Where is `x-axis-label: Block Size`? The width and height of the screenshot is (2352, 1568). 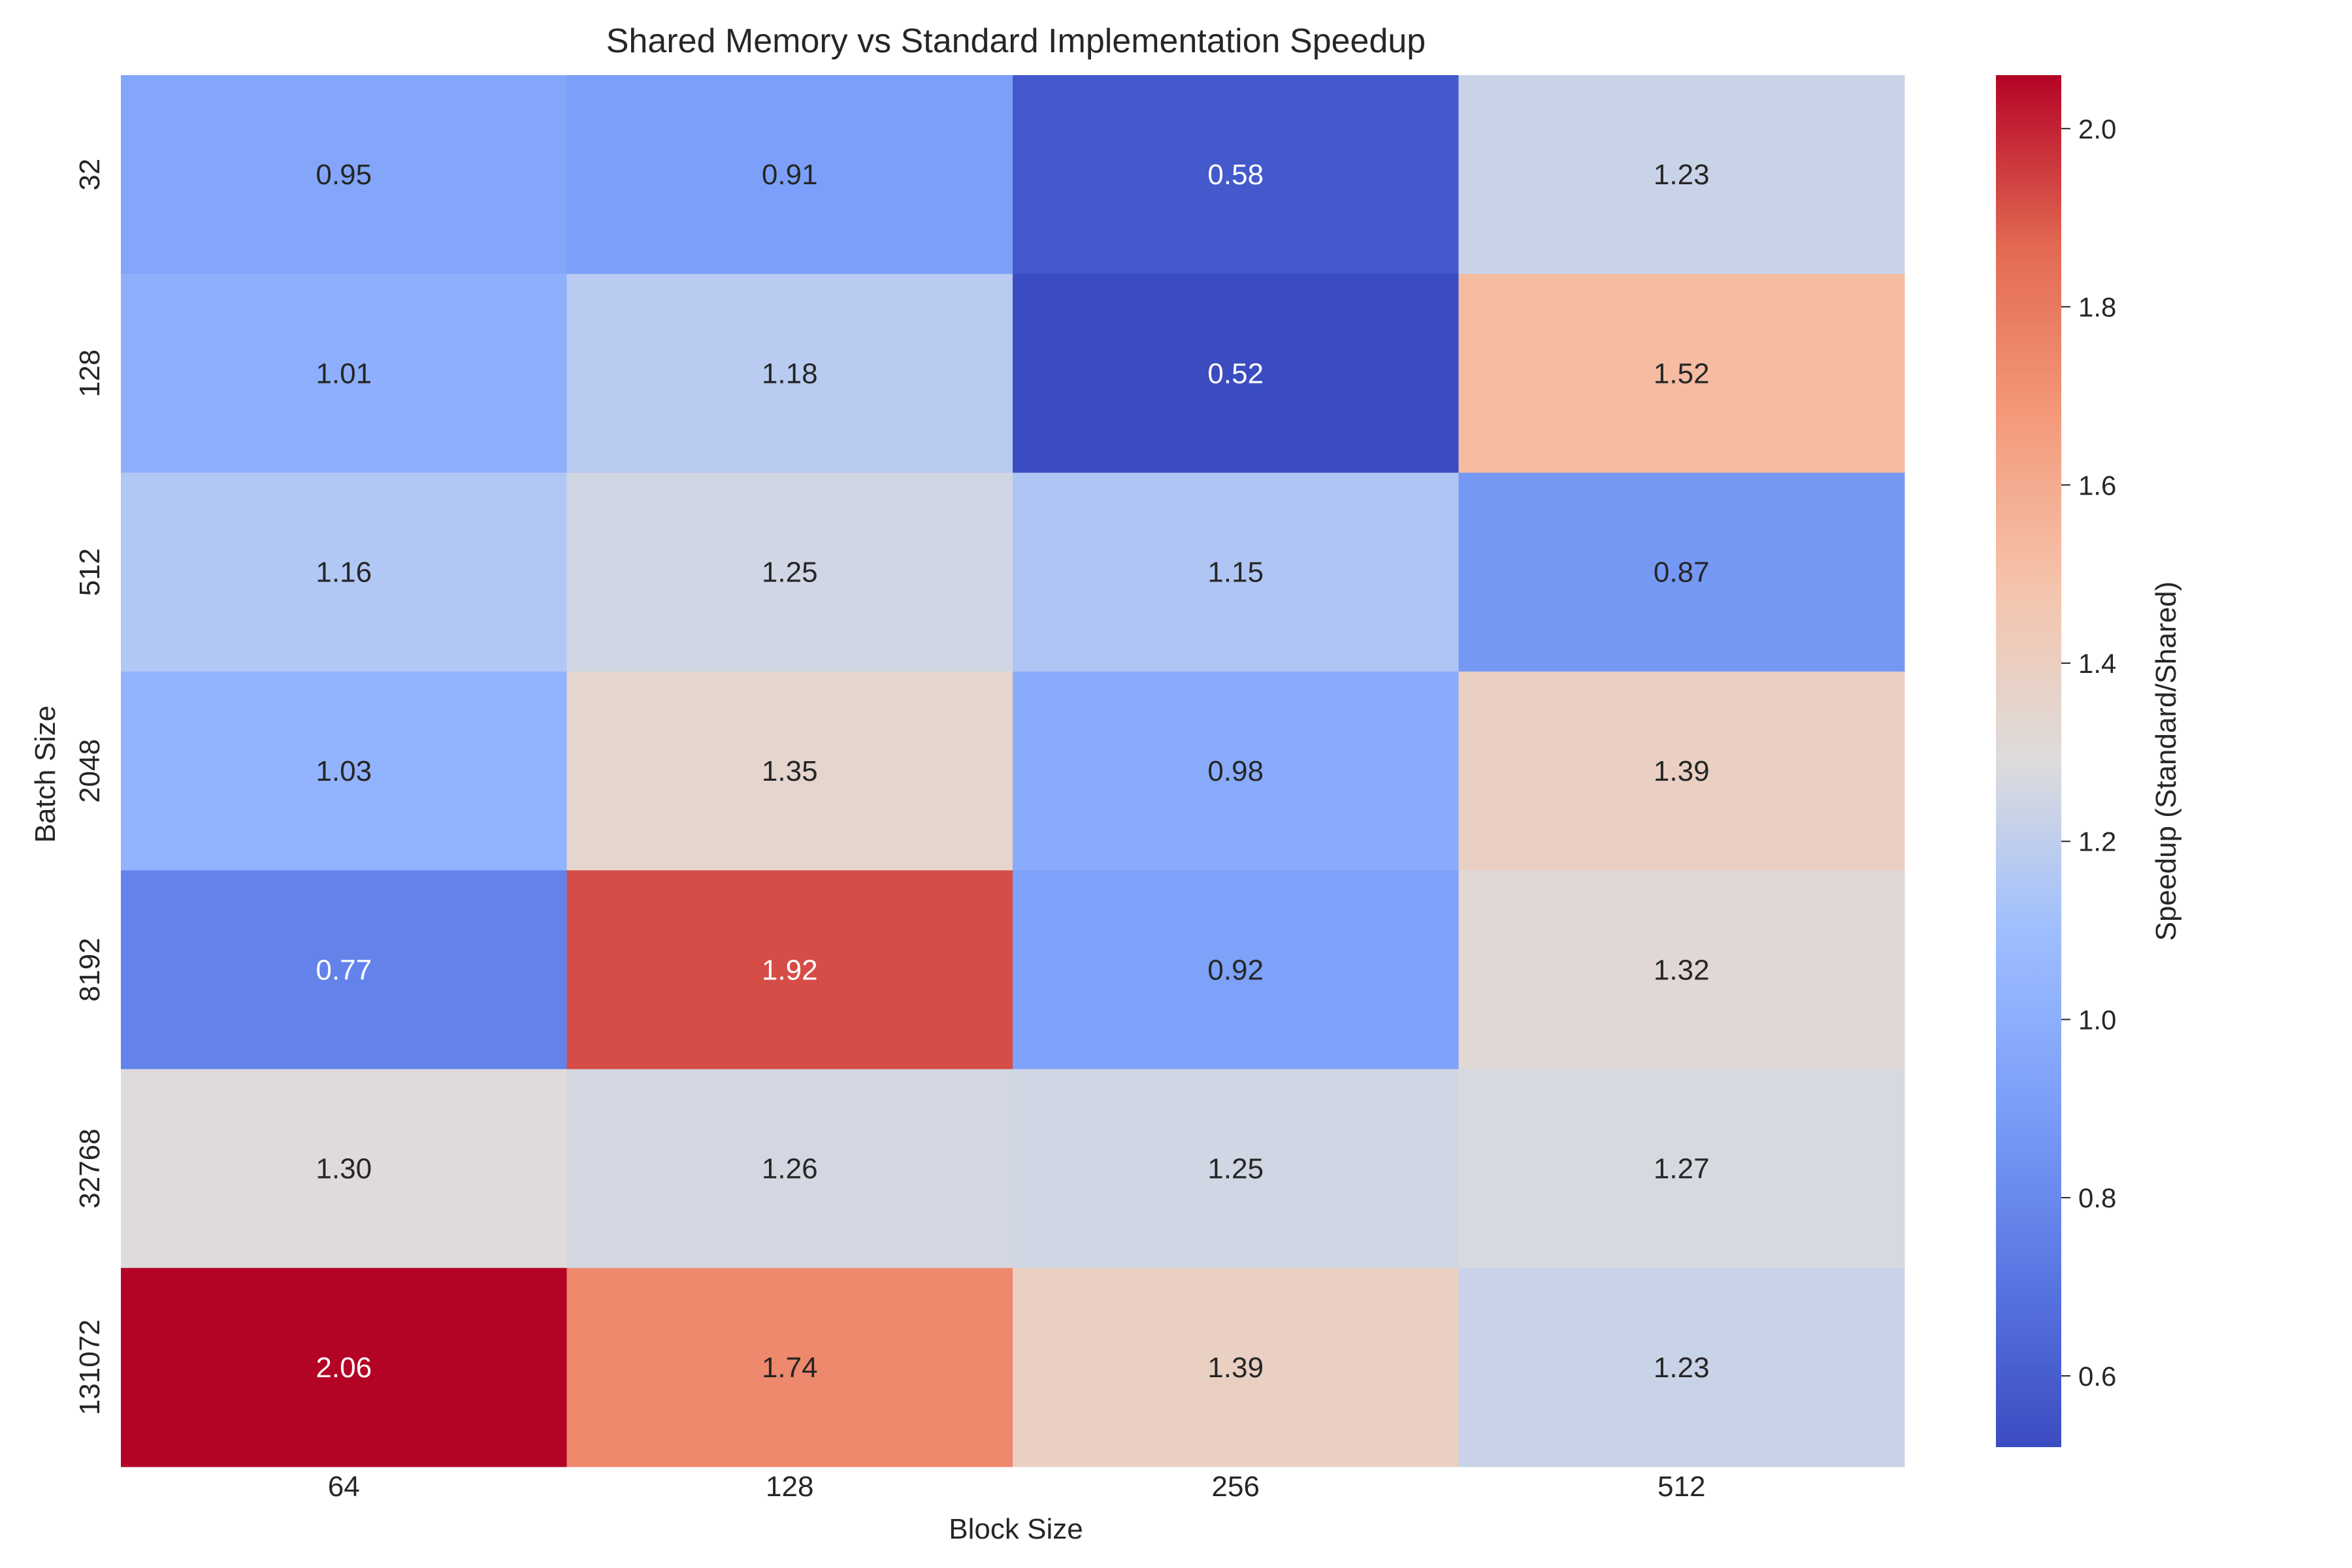
x-axis-label: Block Size is located at coordinates (1016, 1529).